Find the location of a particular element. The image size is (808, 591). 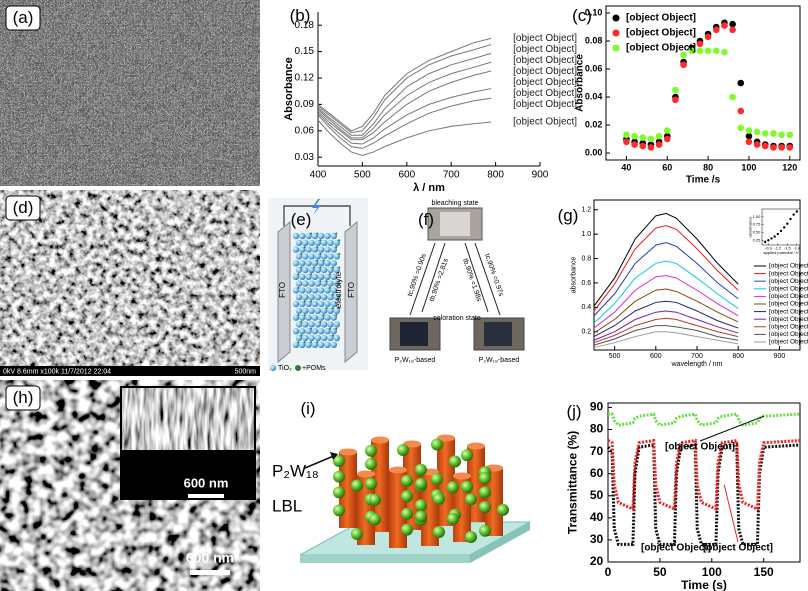

pillar is located at coordinates (494, 502).